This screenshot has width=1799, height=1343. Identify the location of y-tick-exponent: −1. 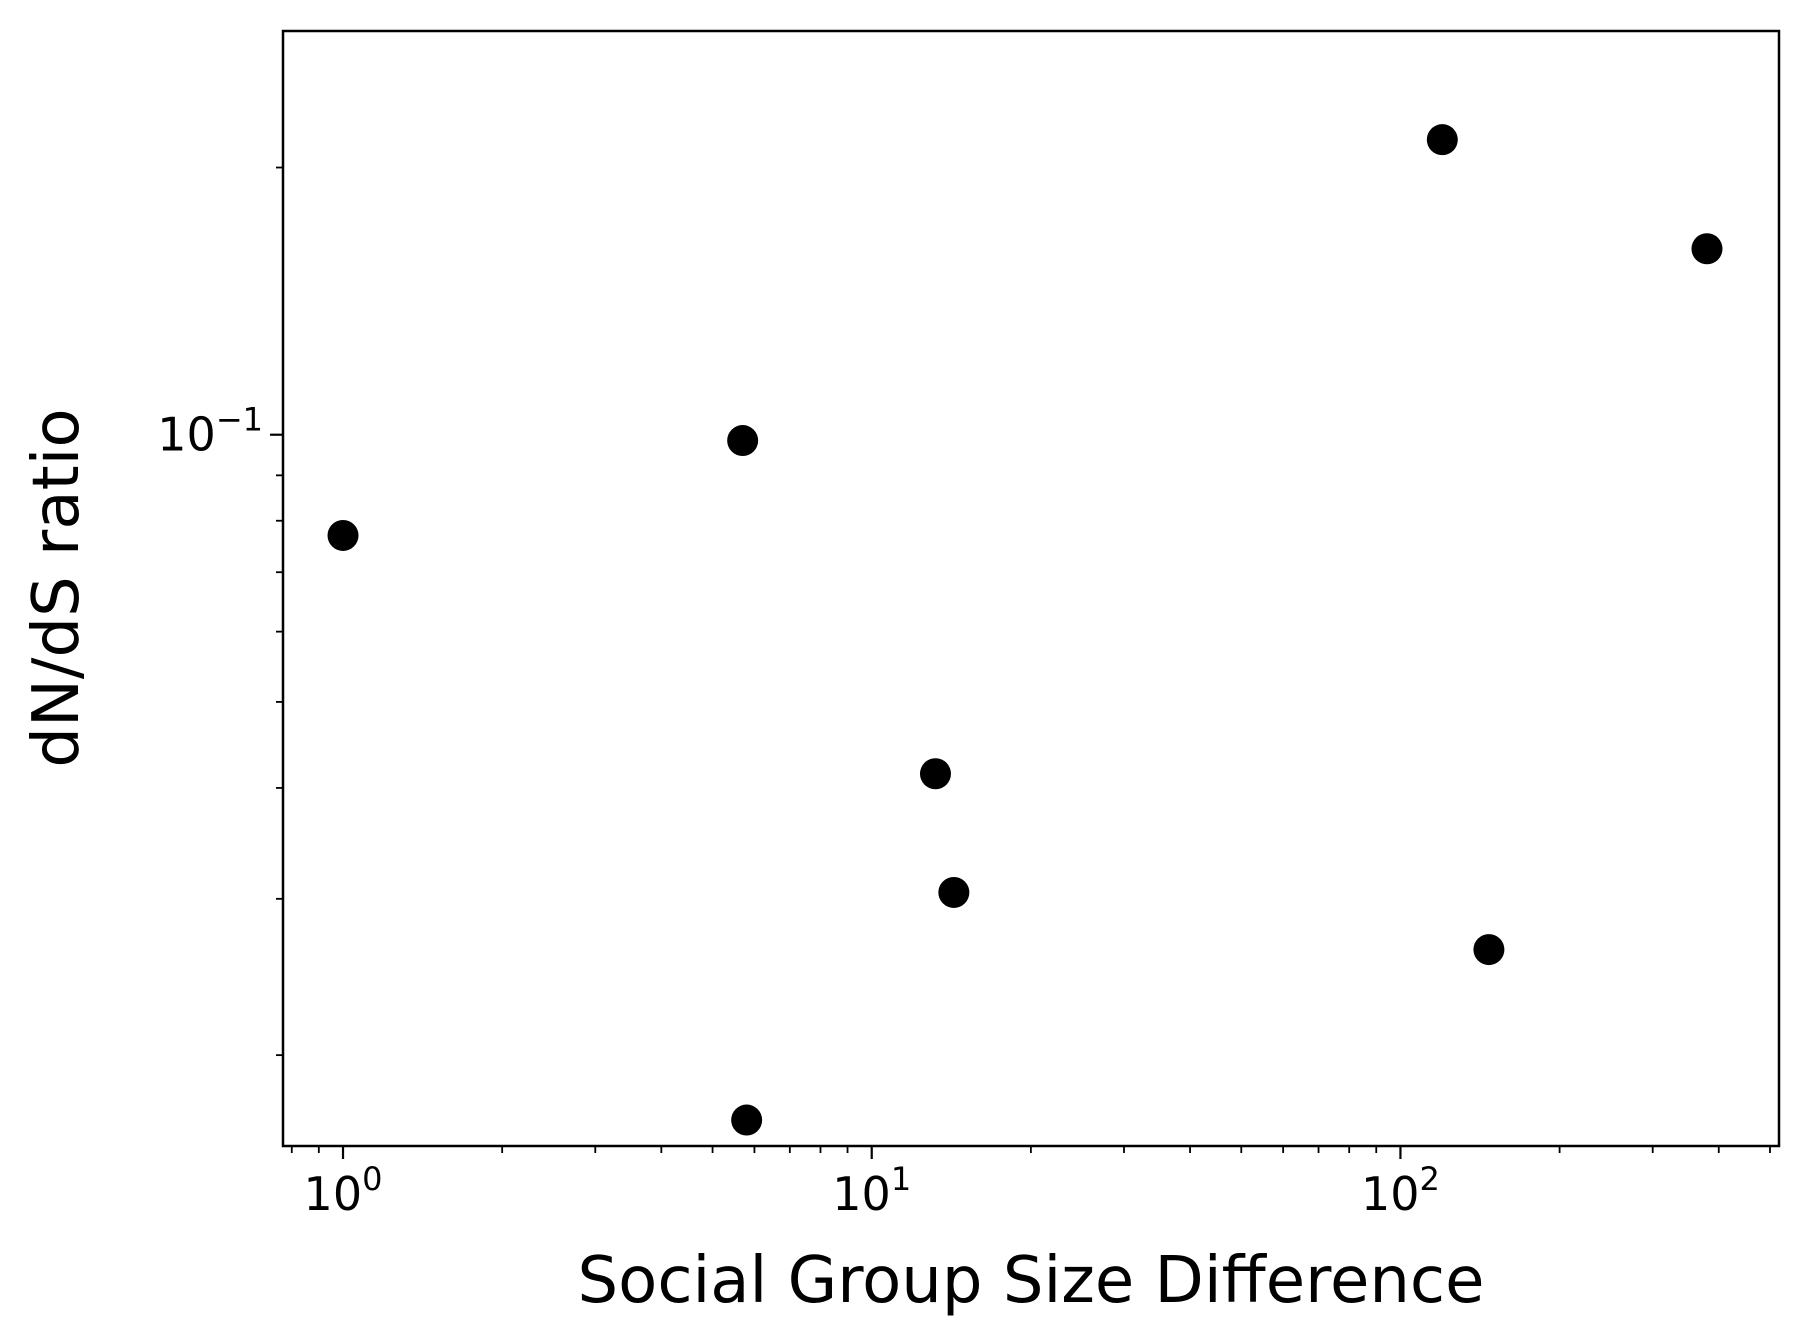
(239, 420).